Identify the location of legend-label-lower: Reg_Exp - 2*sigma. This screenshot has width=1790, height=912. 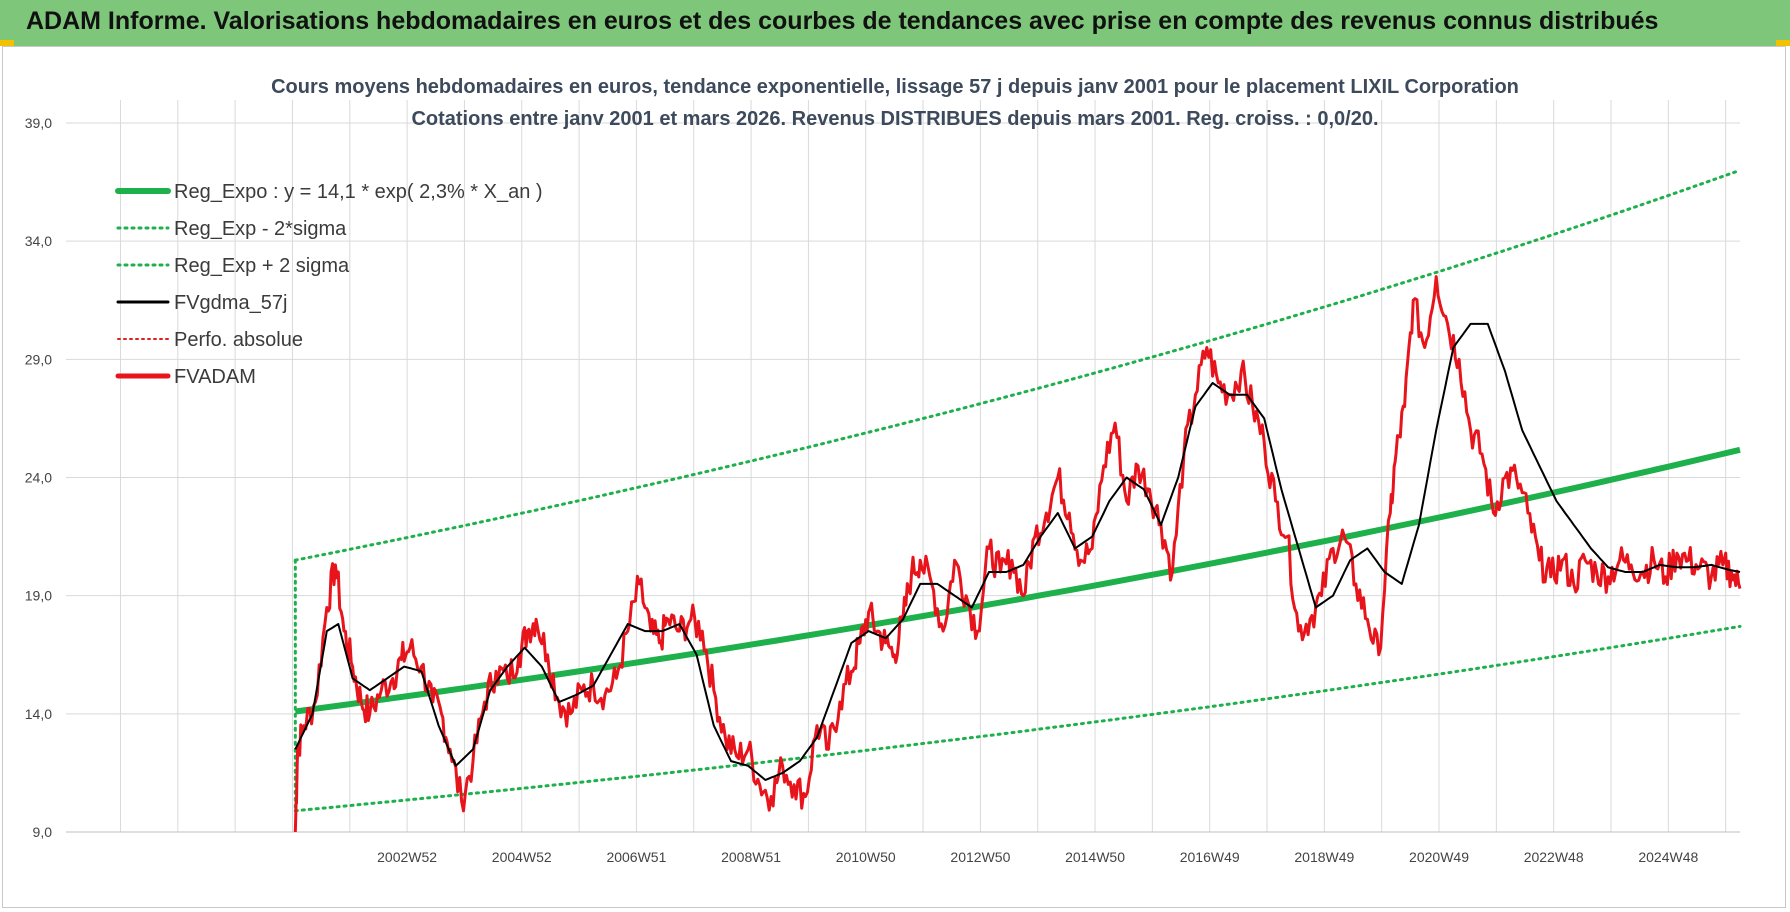
(260, 229).